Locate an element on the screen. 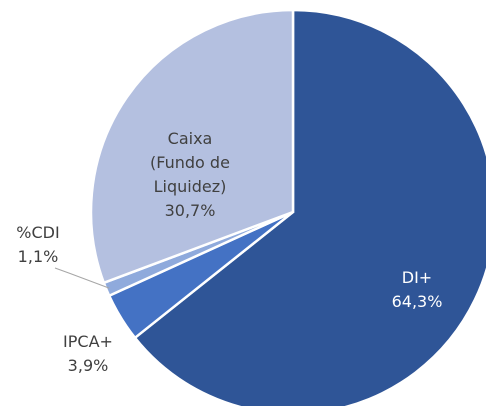 Image resolution: width=486 pixels, height=406 pixels. slice-label: DI+ 64,3% is located at coordinates (417, 290).